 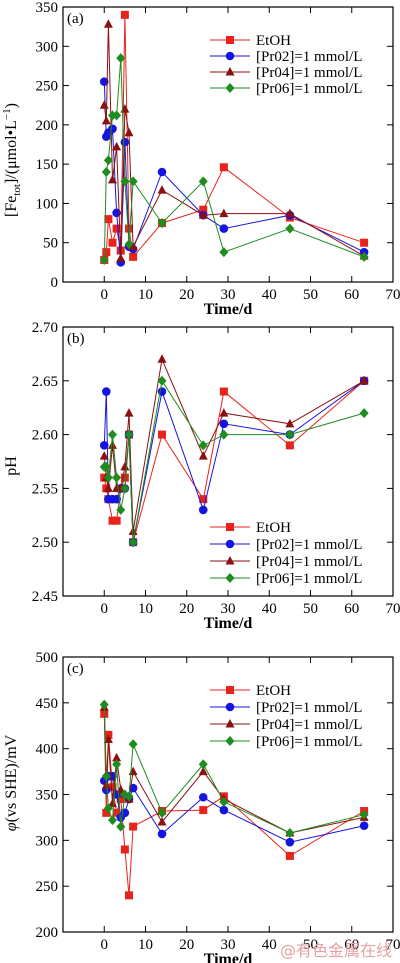 I want to click on legend-item: EtOH, so click(x=250, y=691).